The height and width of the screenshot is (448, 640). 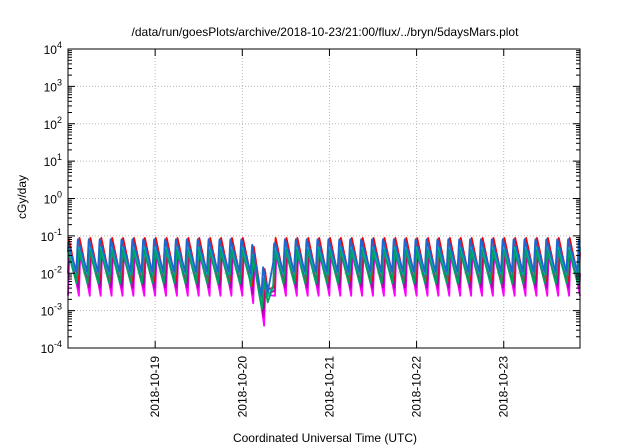 What do you see at coordinates (53, 48) in the screenshot?
I see `y-tick-label: 10⁴` at bounding box center [53, 48].